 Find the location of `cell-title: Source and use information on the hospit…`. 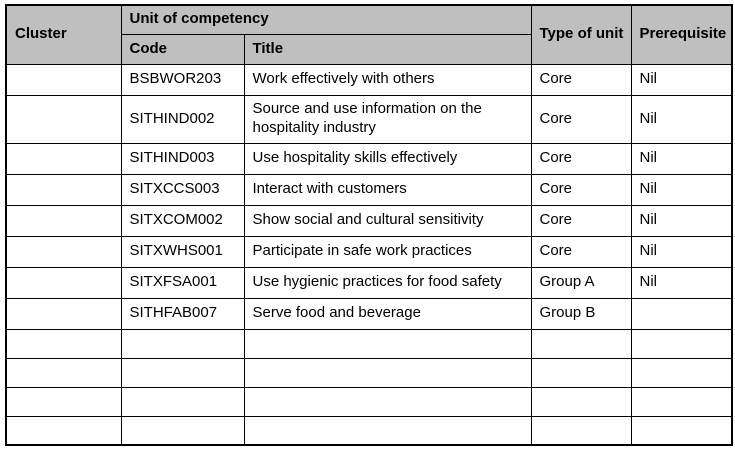

cell-title: Source and use information on the hospit… is located at coordinates (387, 119).